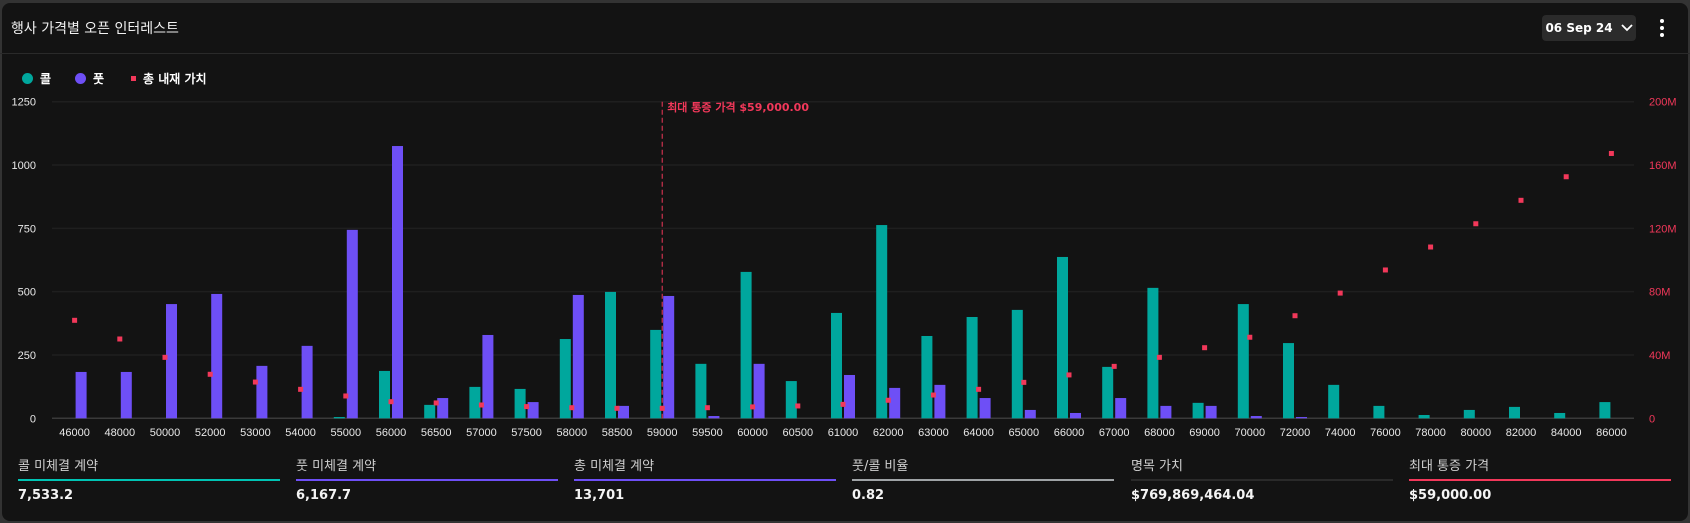 The width and height of the screenshot is (1690, 523). I want to click on x-tick-label: 84000, so click(1566, 433).